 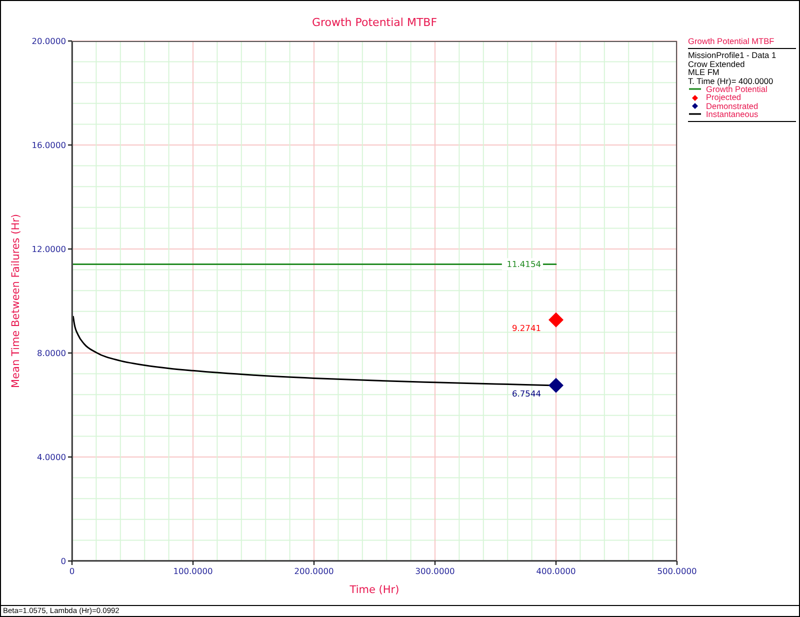 I want to click on x-tick-label: 300.0000, so click(x=435, y=571).